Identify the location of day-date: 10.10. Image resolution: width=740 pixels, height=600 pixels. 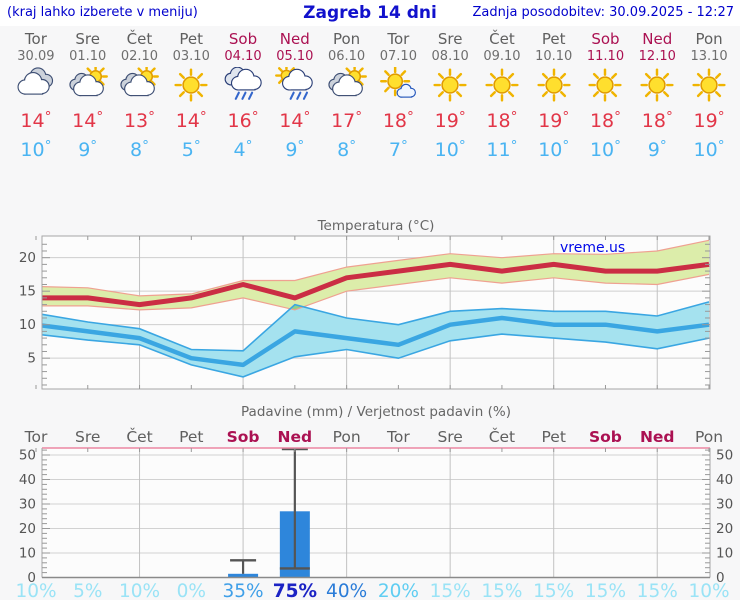
(554, 56).